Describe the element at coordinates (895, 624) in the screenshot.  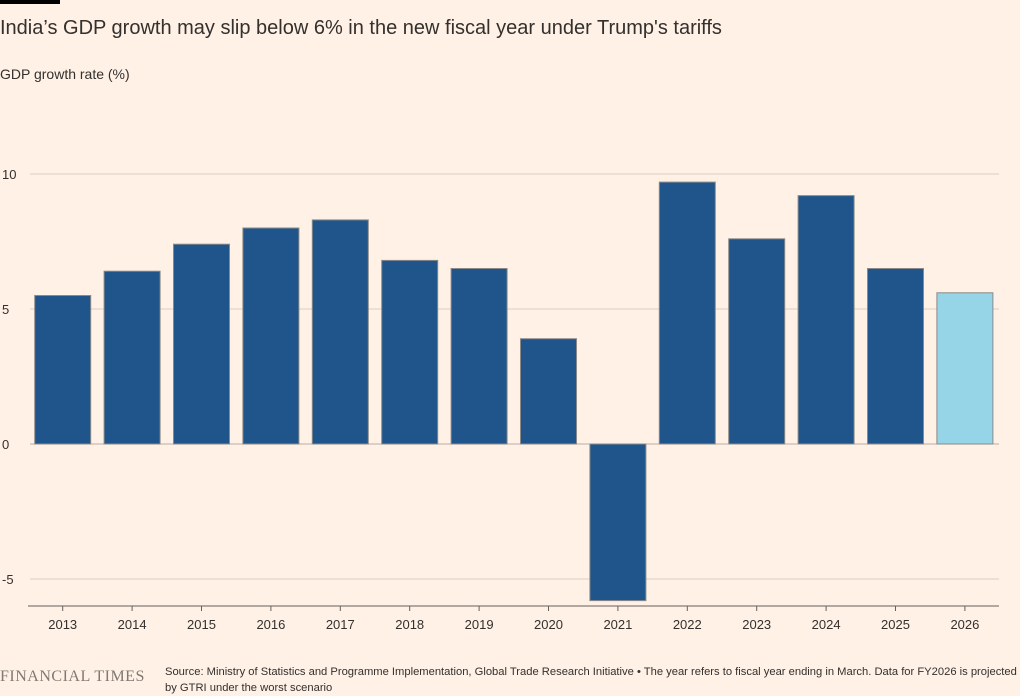
I see `x-tick-label: 2025` at that location.